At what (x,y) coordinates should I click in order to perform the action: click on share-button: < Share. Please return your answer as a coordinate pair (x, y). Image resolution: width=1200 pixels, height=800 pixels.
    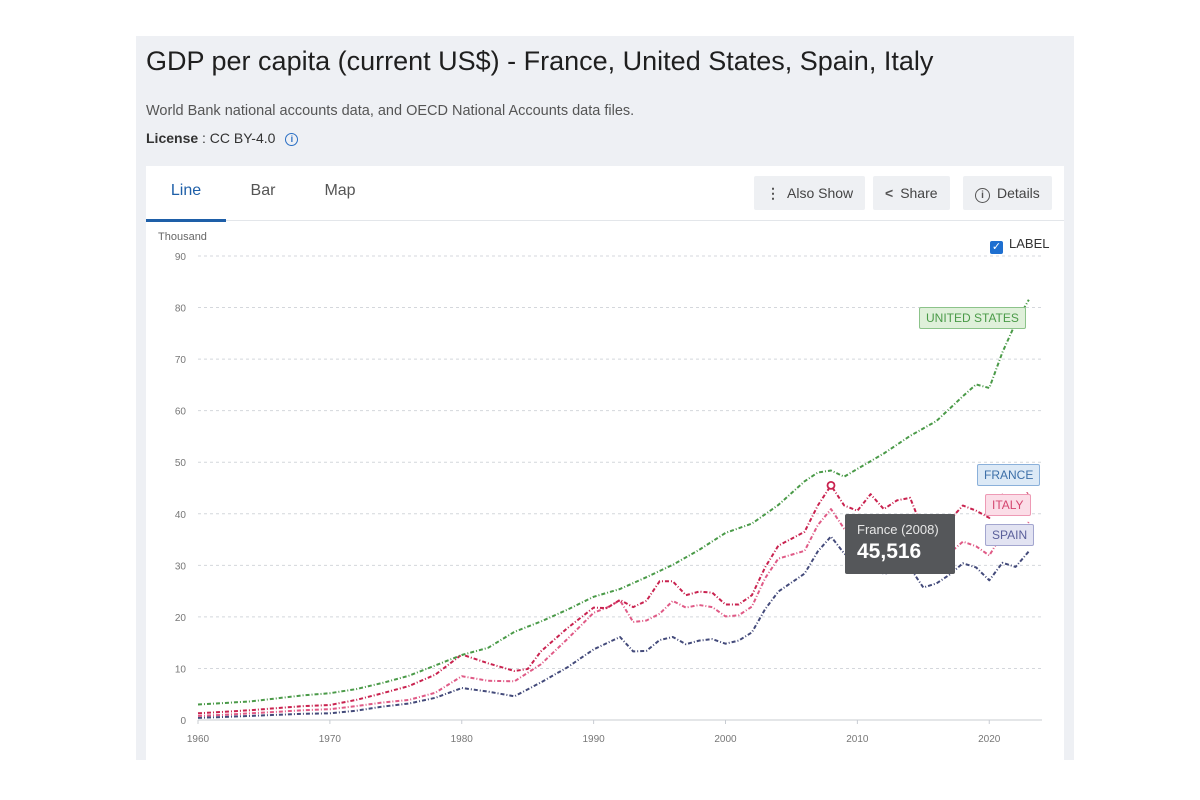
    Looking at the image, I should click on (911, 193).